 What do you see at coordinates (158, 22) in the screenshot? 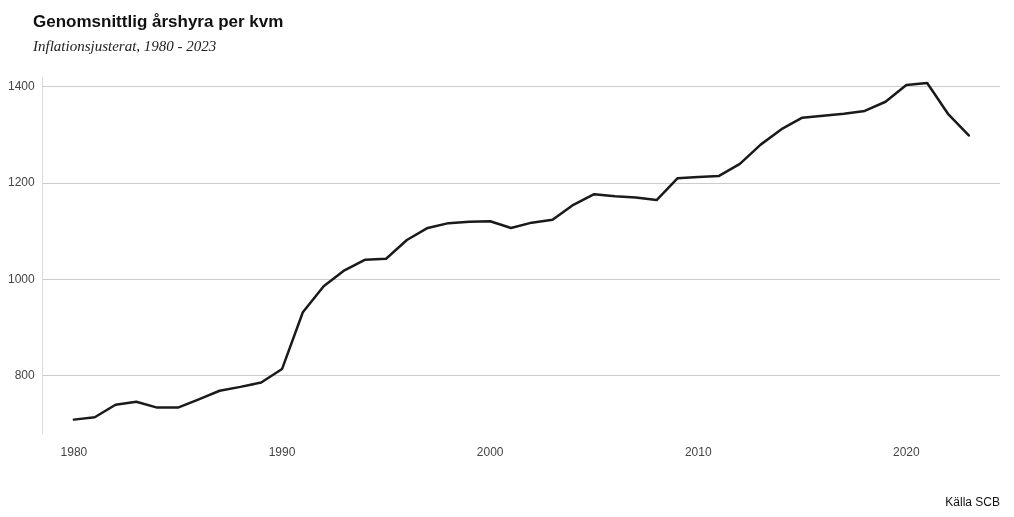
I see `chart-title: Genomsnittlig årshyra per kvm` at bounding box center [158, 22].